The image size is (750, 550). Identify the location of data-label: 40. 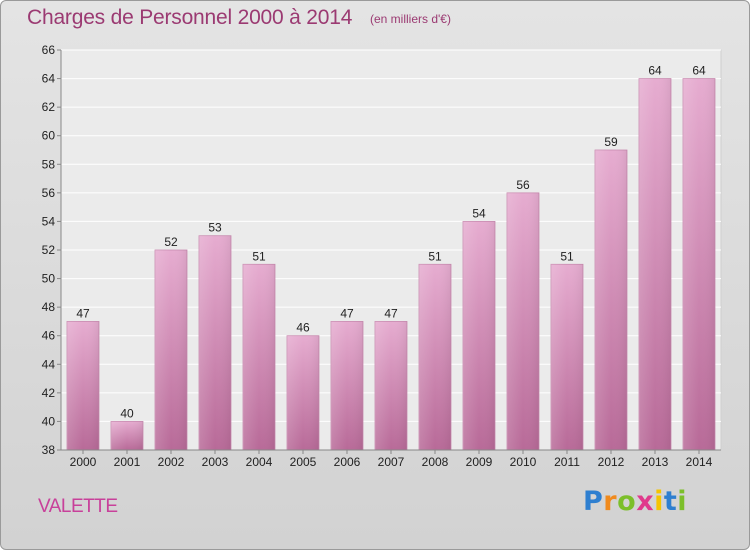
(127, 413).